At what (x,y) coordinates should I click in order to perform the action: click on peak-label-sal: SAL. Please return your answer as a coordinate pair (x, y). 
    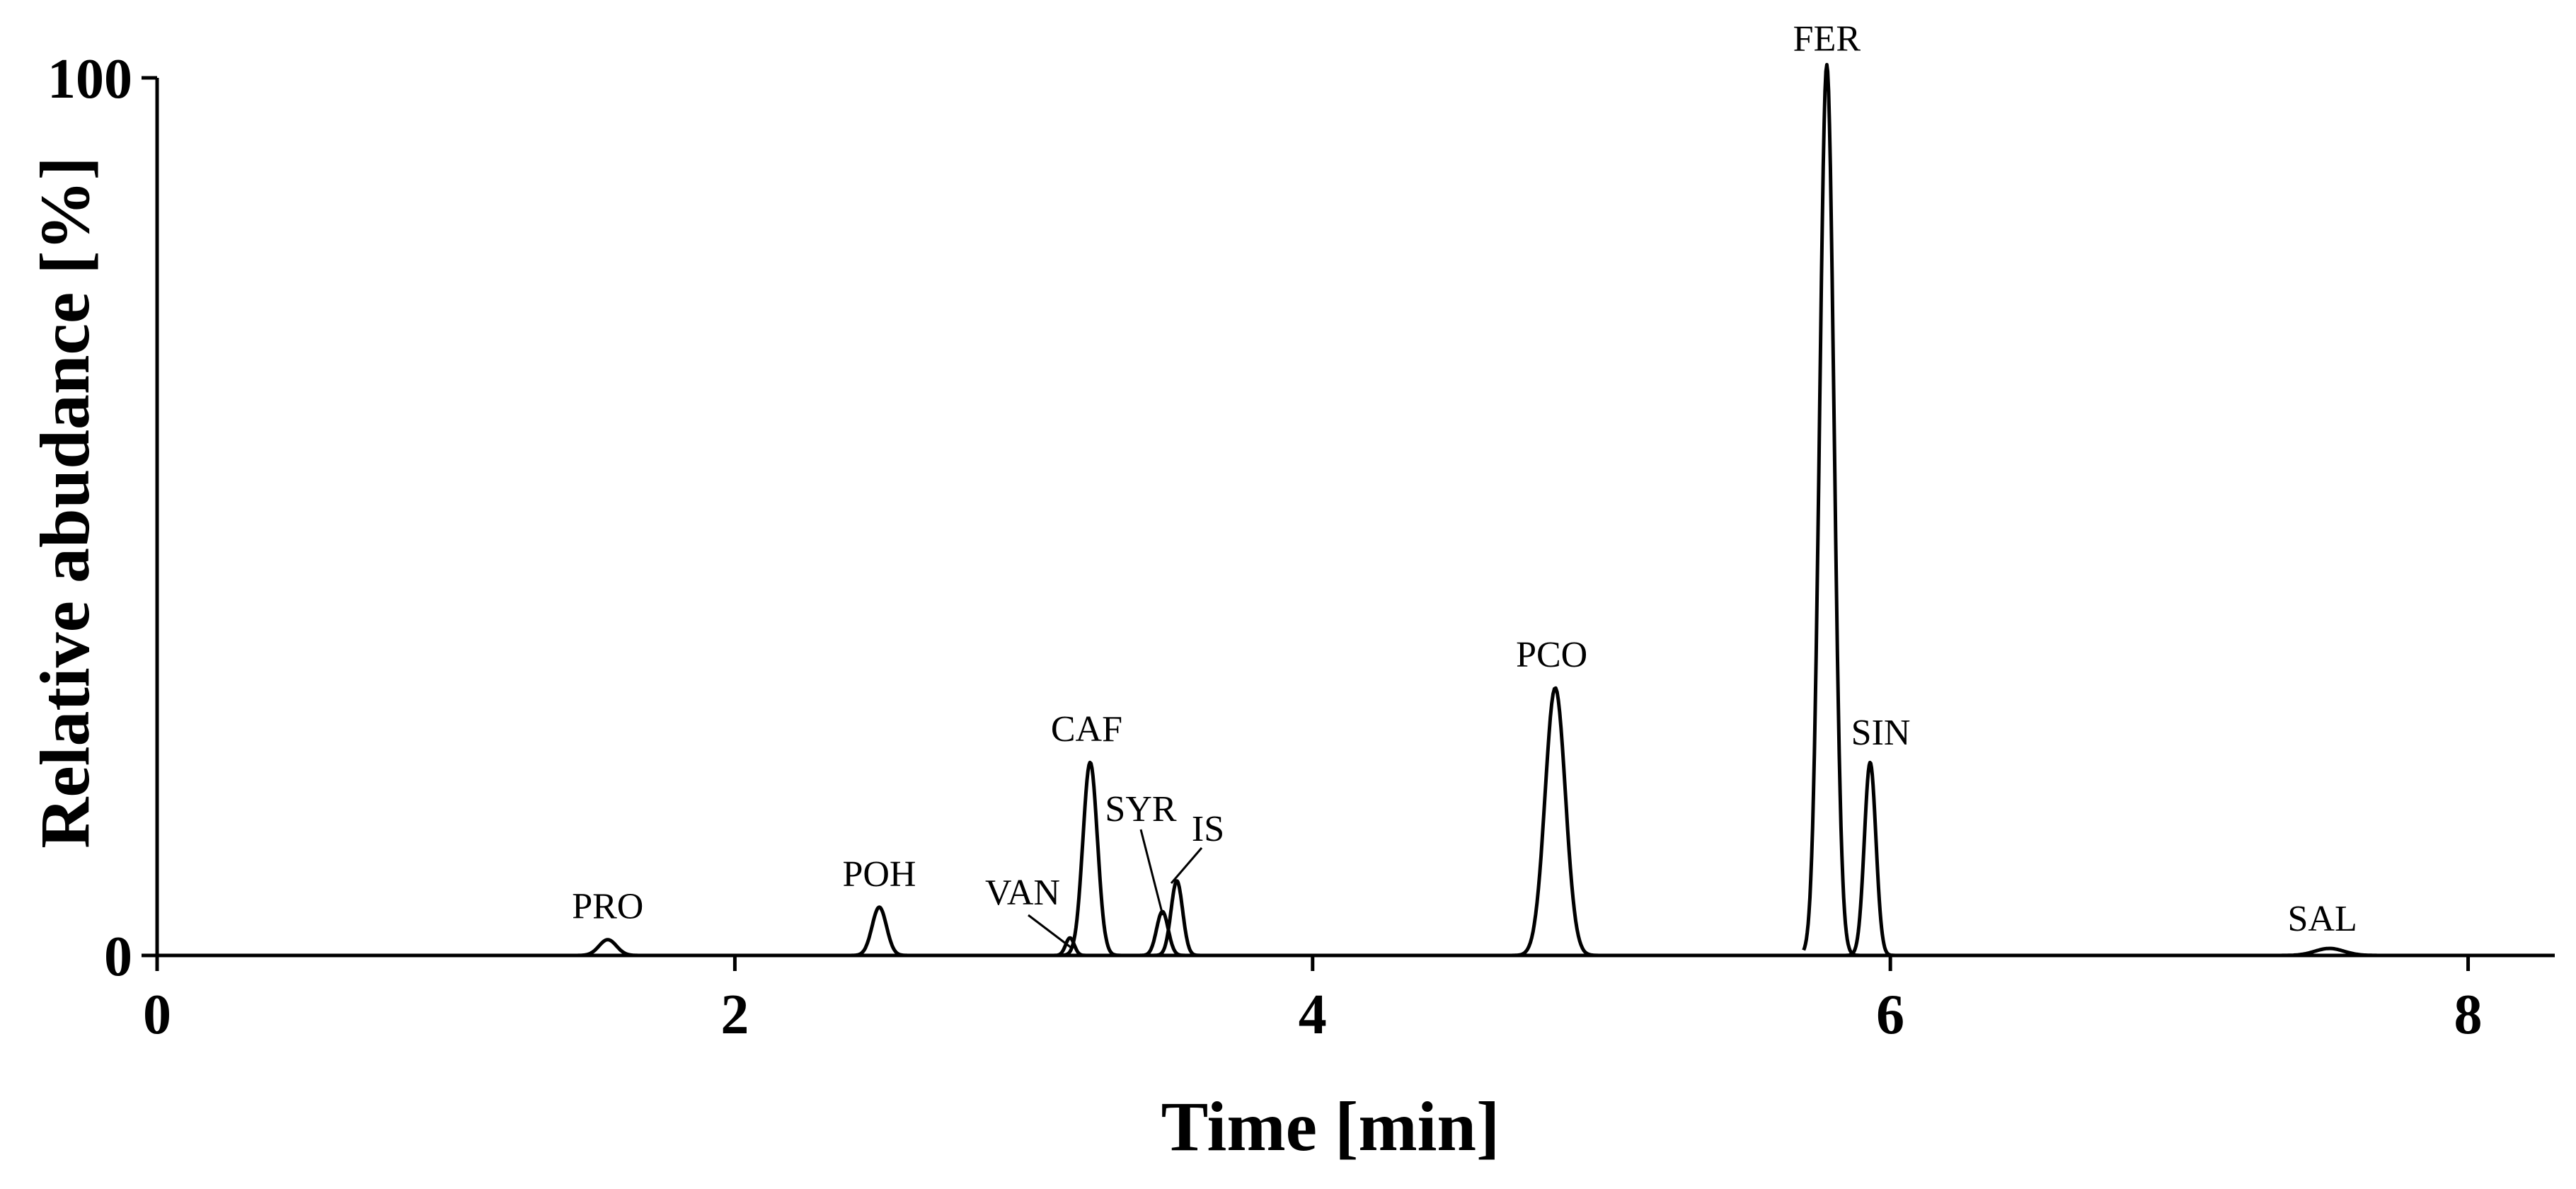
    Looking at the image, I should click on (2322, 919).